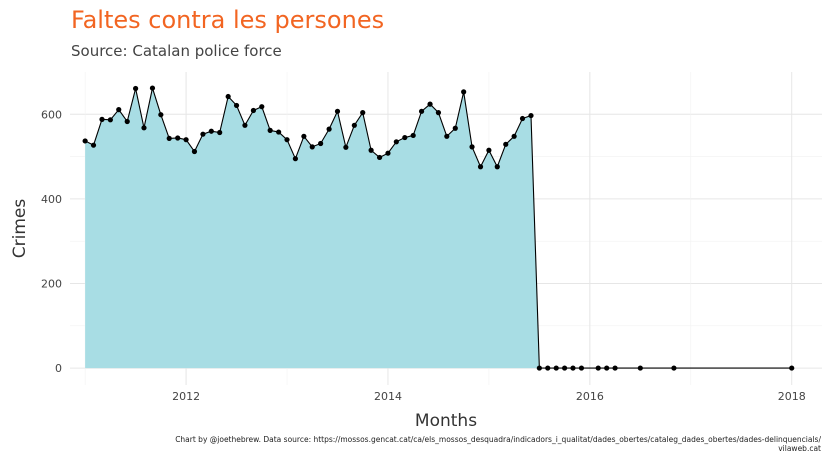 The width and height of the screenshot is (829, 466). Describe the element at coordinates (51, 114) in the screenshot. I see `y-tick-label: 600` at that location.